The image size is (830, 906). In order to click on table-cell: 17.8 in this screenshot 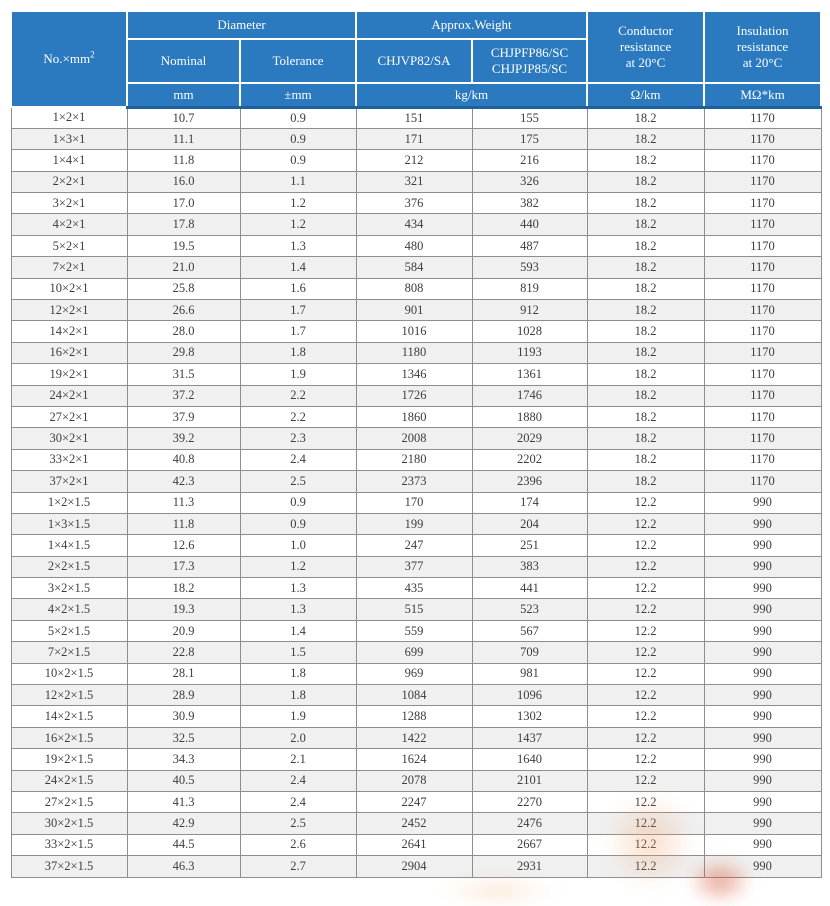, I will do `click(183, 224)`.